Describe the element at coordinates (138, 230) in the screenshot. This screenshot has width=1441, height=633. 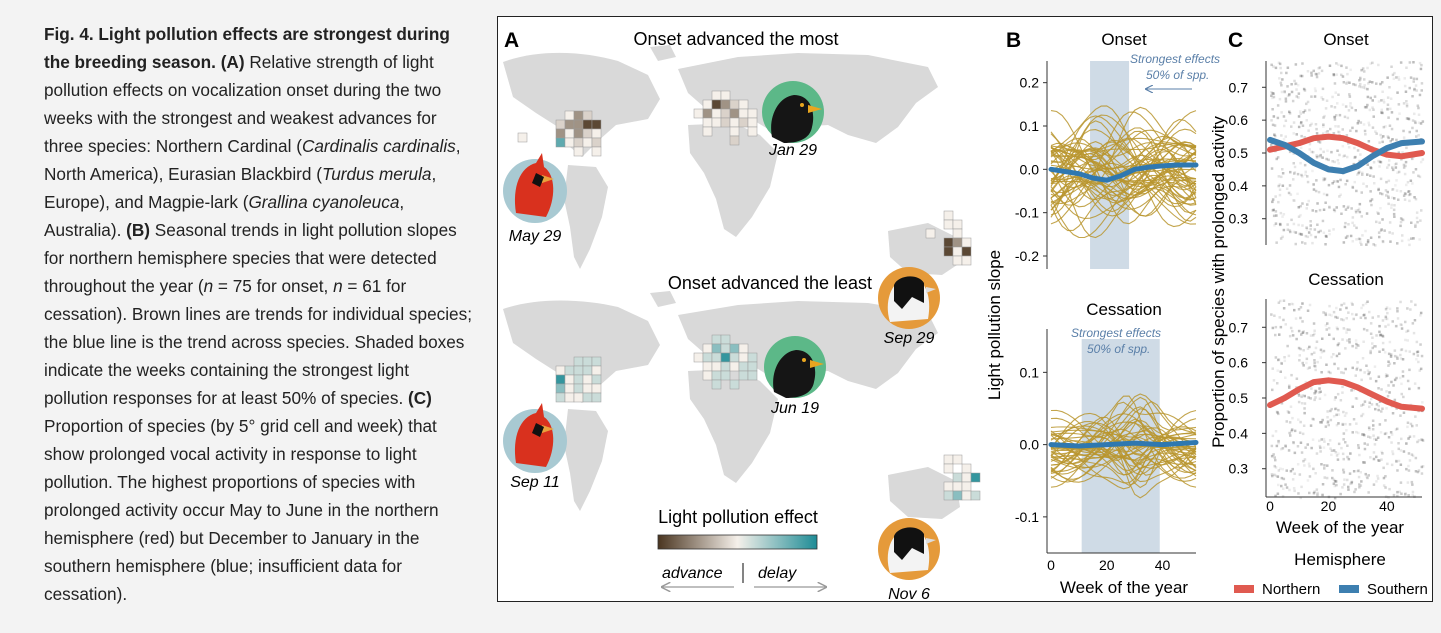
I see `caption-run: (B)` at that location.